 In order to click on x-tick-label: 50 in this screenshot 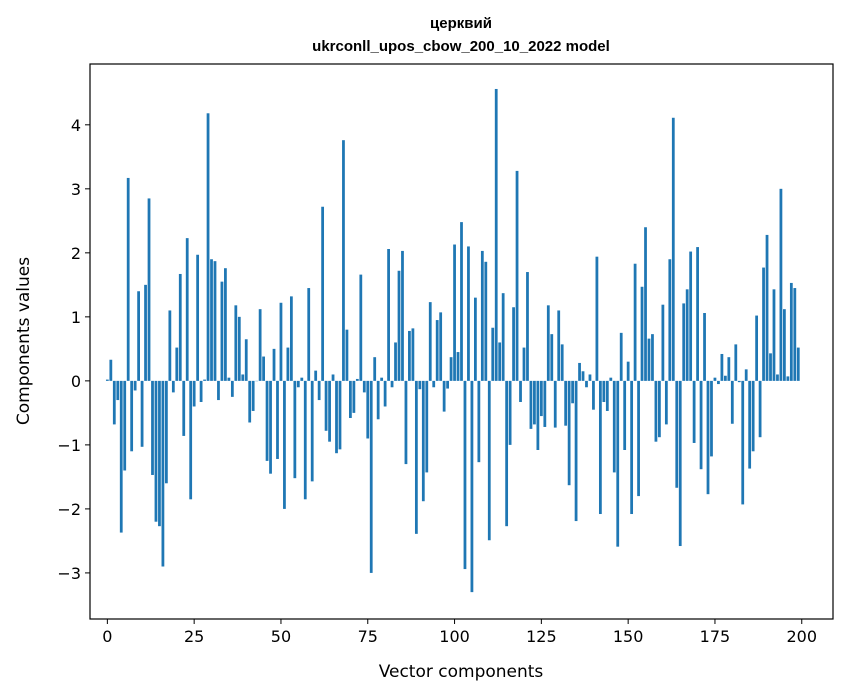, I will do `click(281, 636)`.